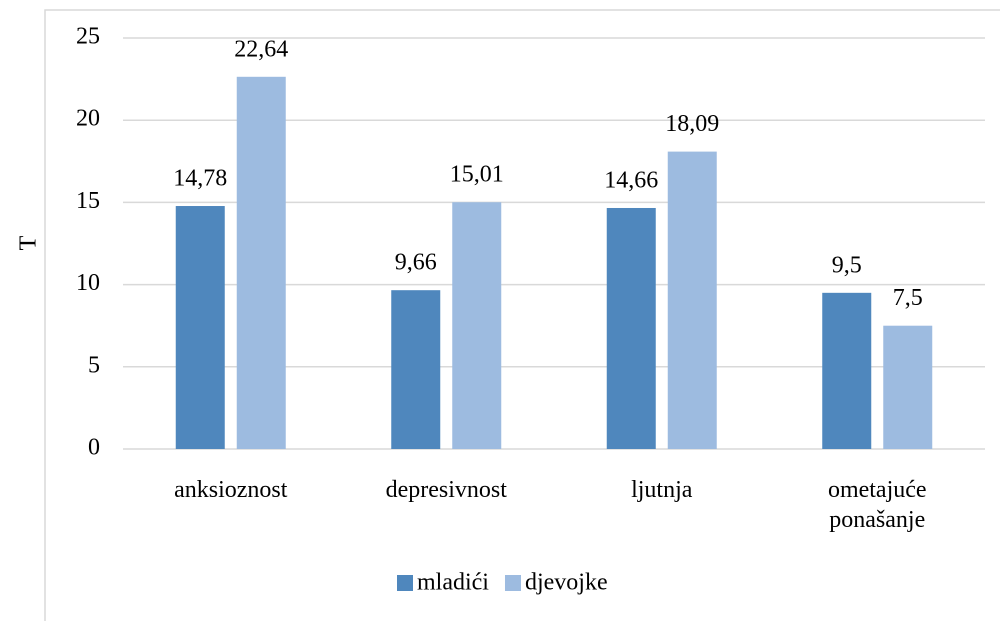 The width and height of the screenshot is (1000, 621). Describe the element at coordinates (477, 175) in the screenshot. I see `data-label: 15,01` at that location.